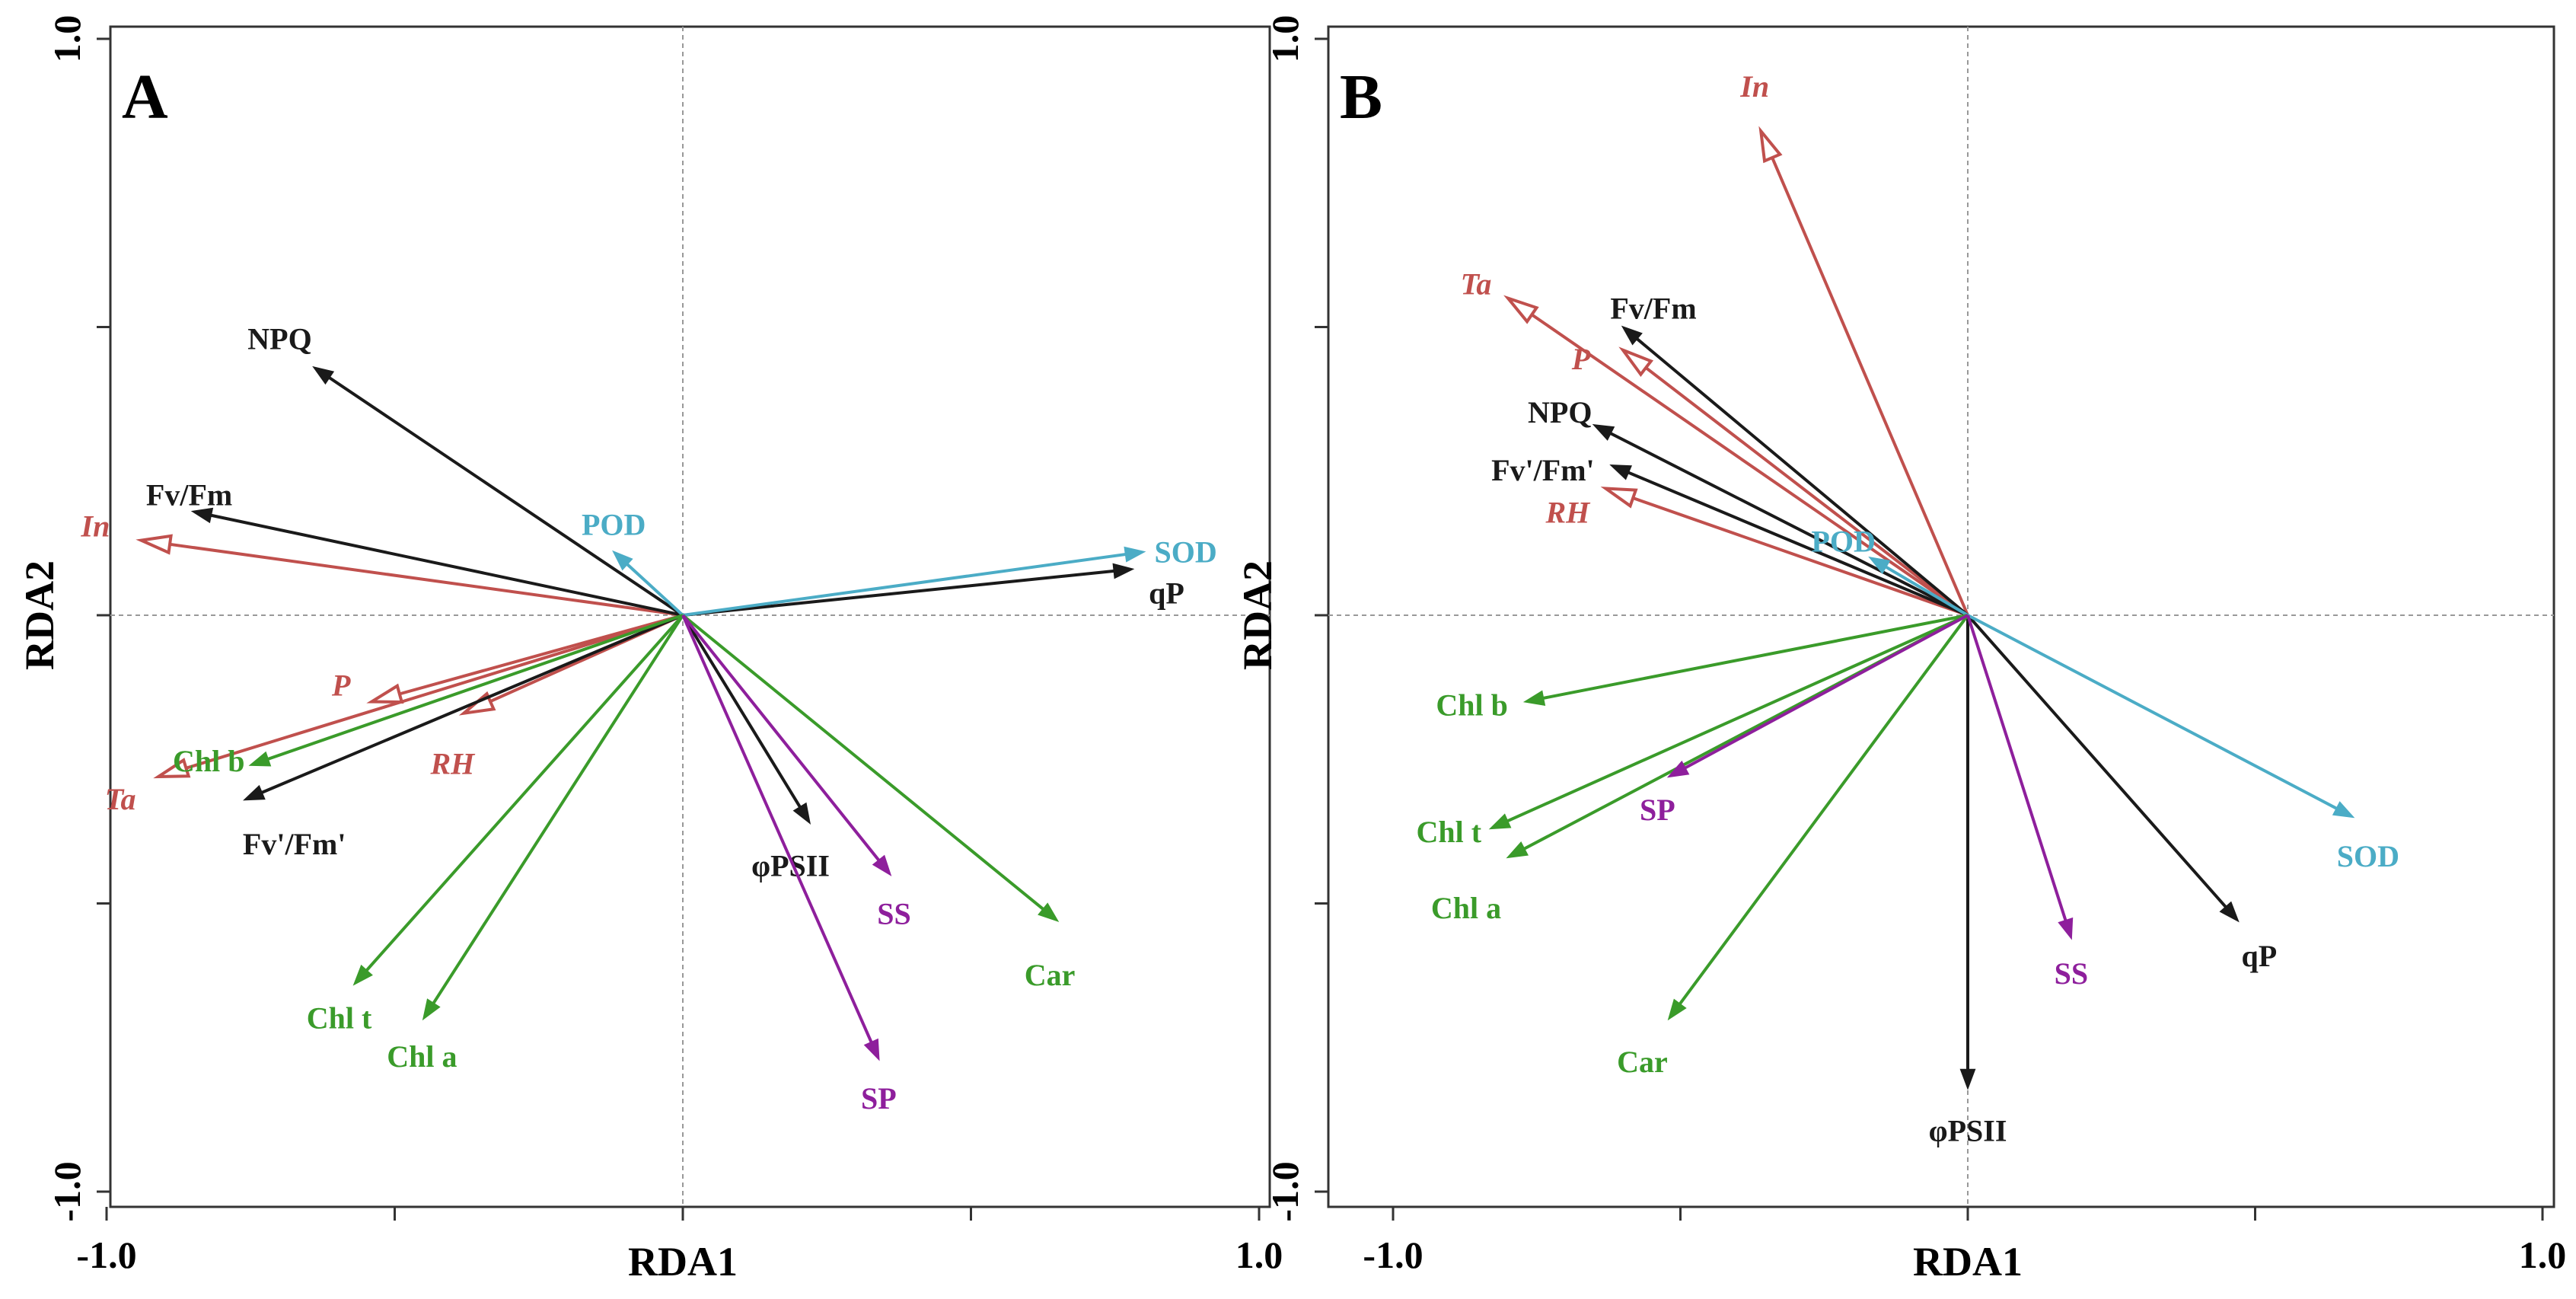 This screenshot has height=1299, width=2576. Describe the element at coordinates (1653, 309) in the screenshot. I see `vector-label: Fv/Fm` at that location.